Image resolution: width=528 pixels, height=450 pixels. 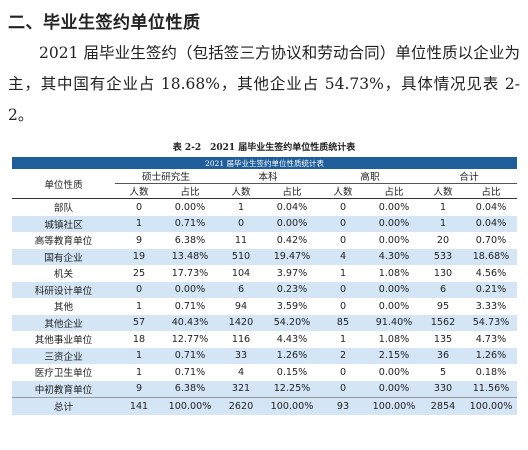 I want to click on unit-type-cell: 三资企业, so click(x=63, y=355).